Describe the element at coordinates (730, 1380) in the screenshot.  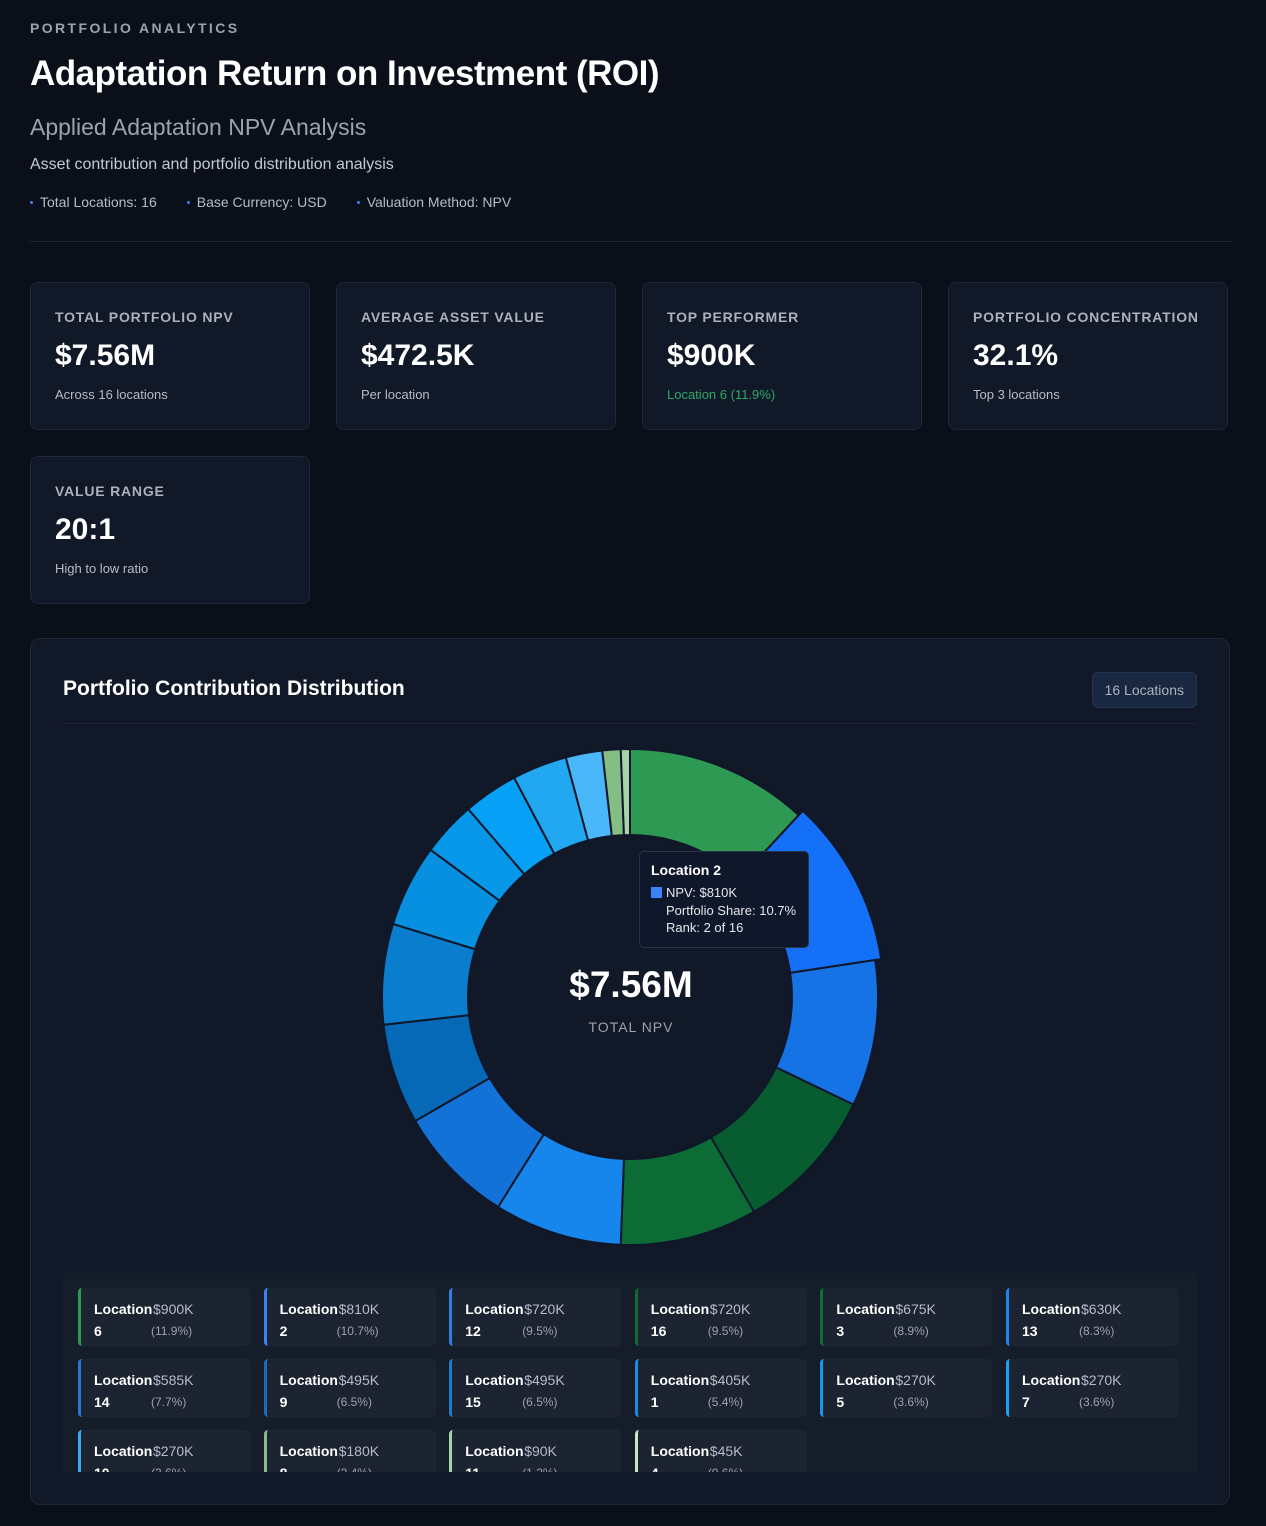
I see `legend-item-value: $405K` at that location.